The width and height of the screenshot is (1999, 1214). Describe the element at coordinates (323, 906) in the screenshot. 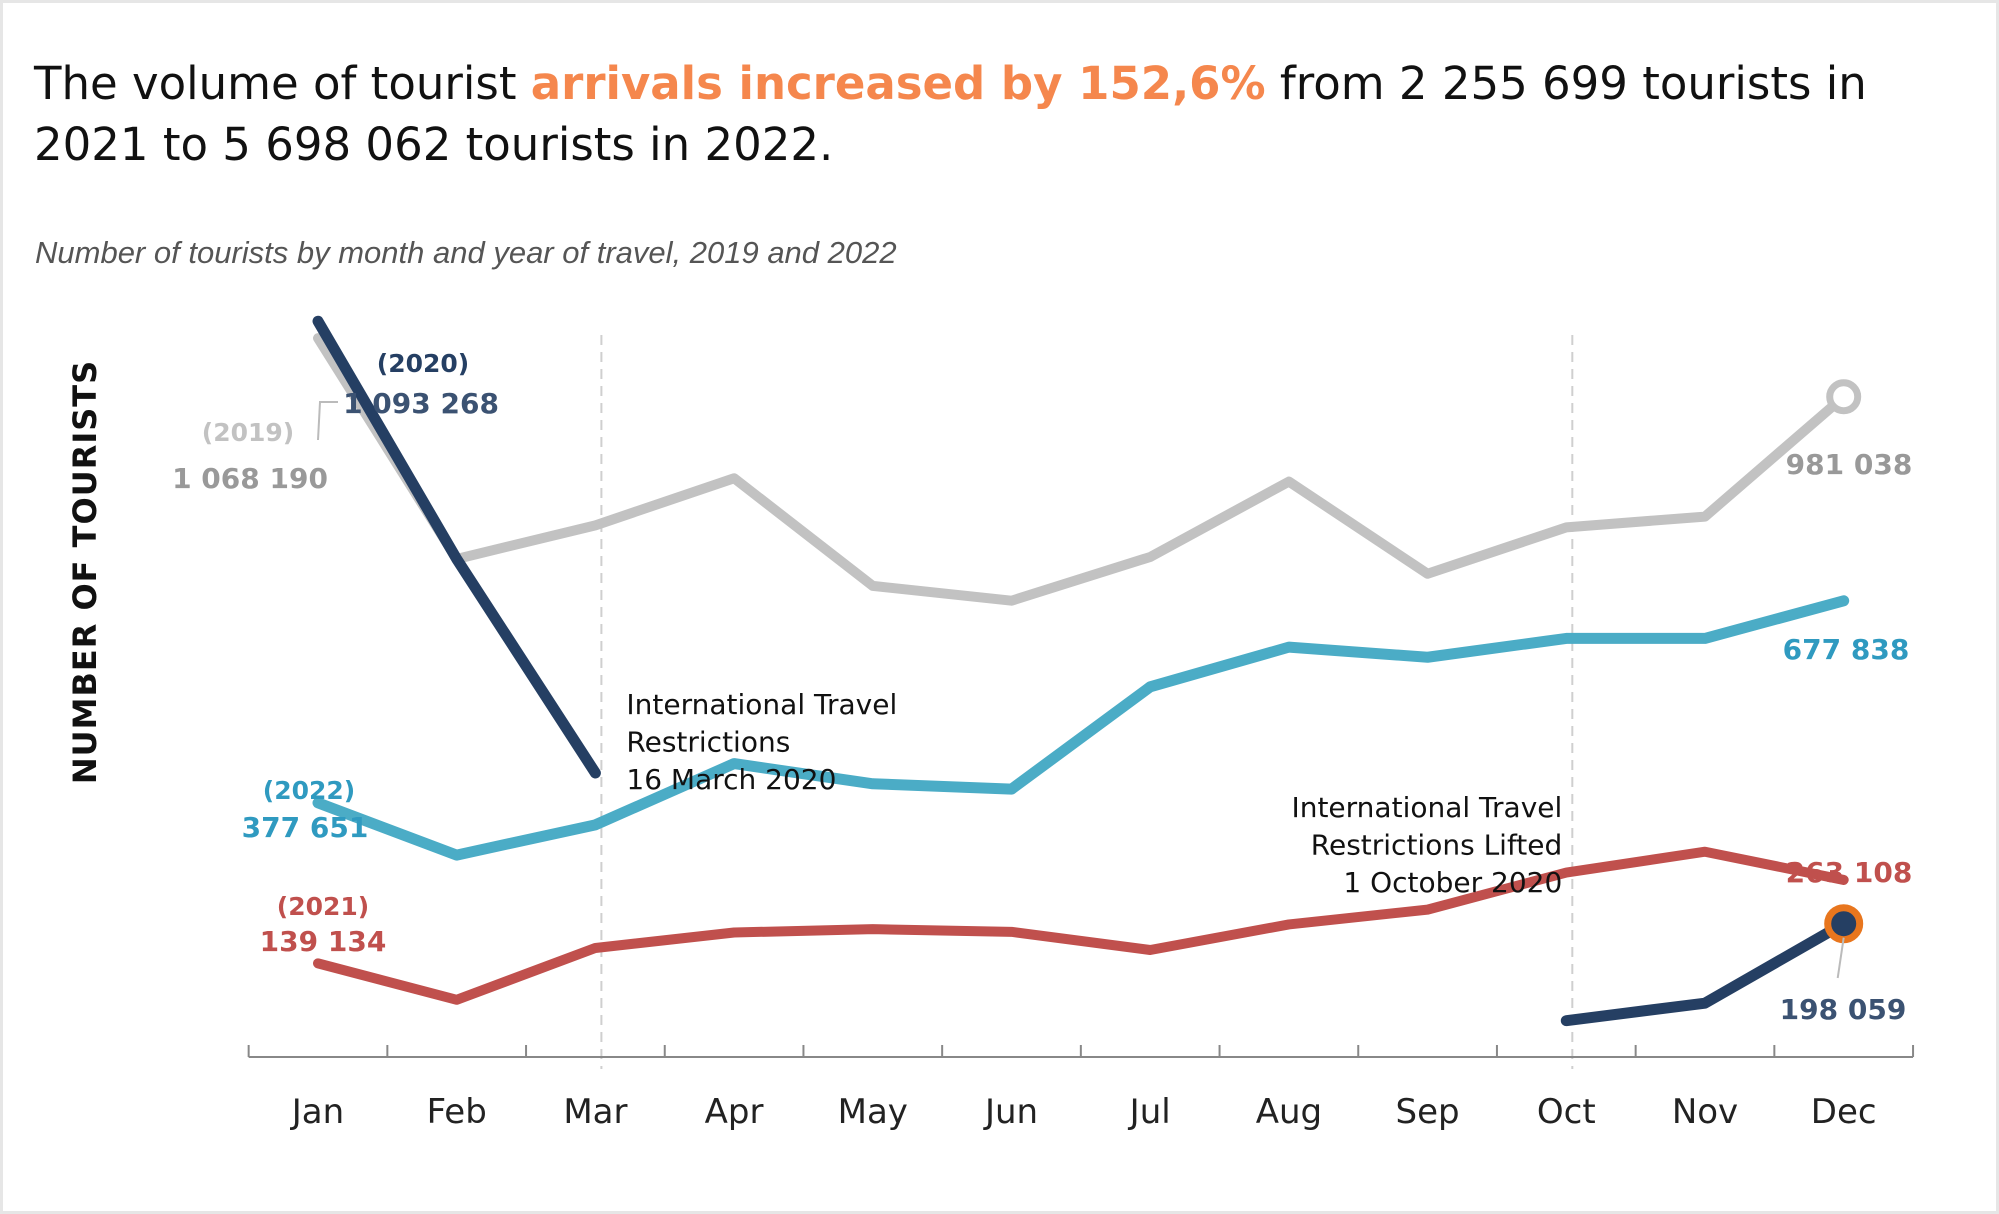

I see `series-name-2021: (2021)` at that location.